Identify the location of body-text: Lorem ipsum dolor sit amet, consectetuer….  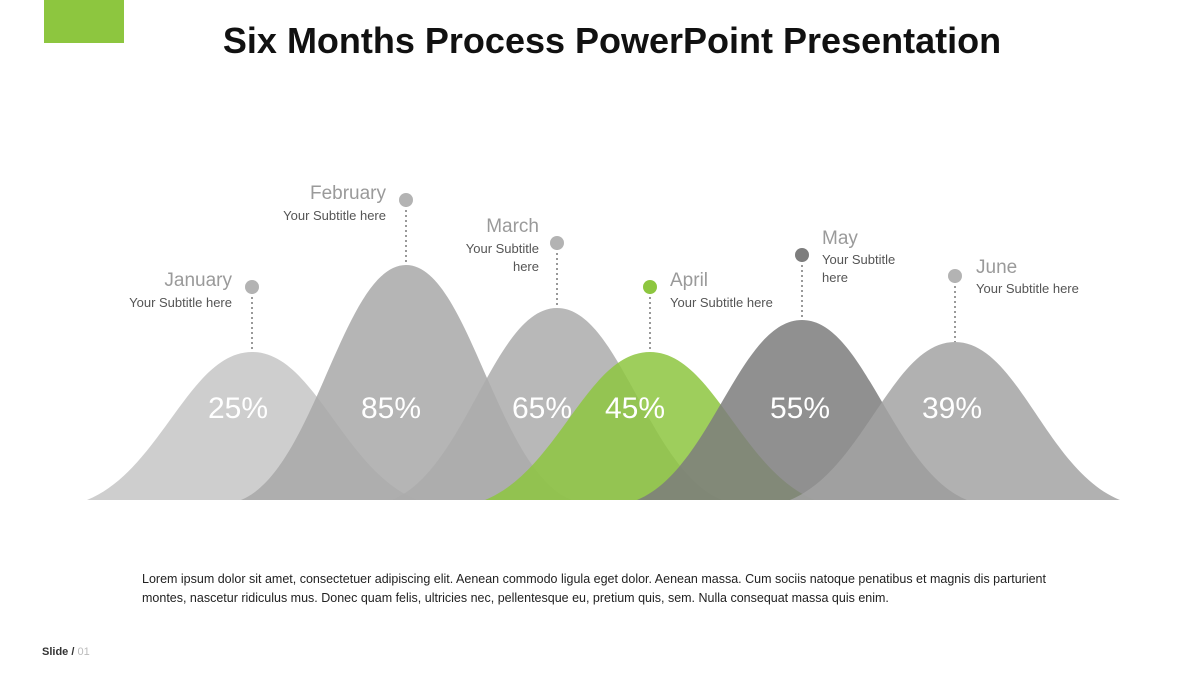
(594, 588).